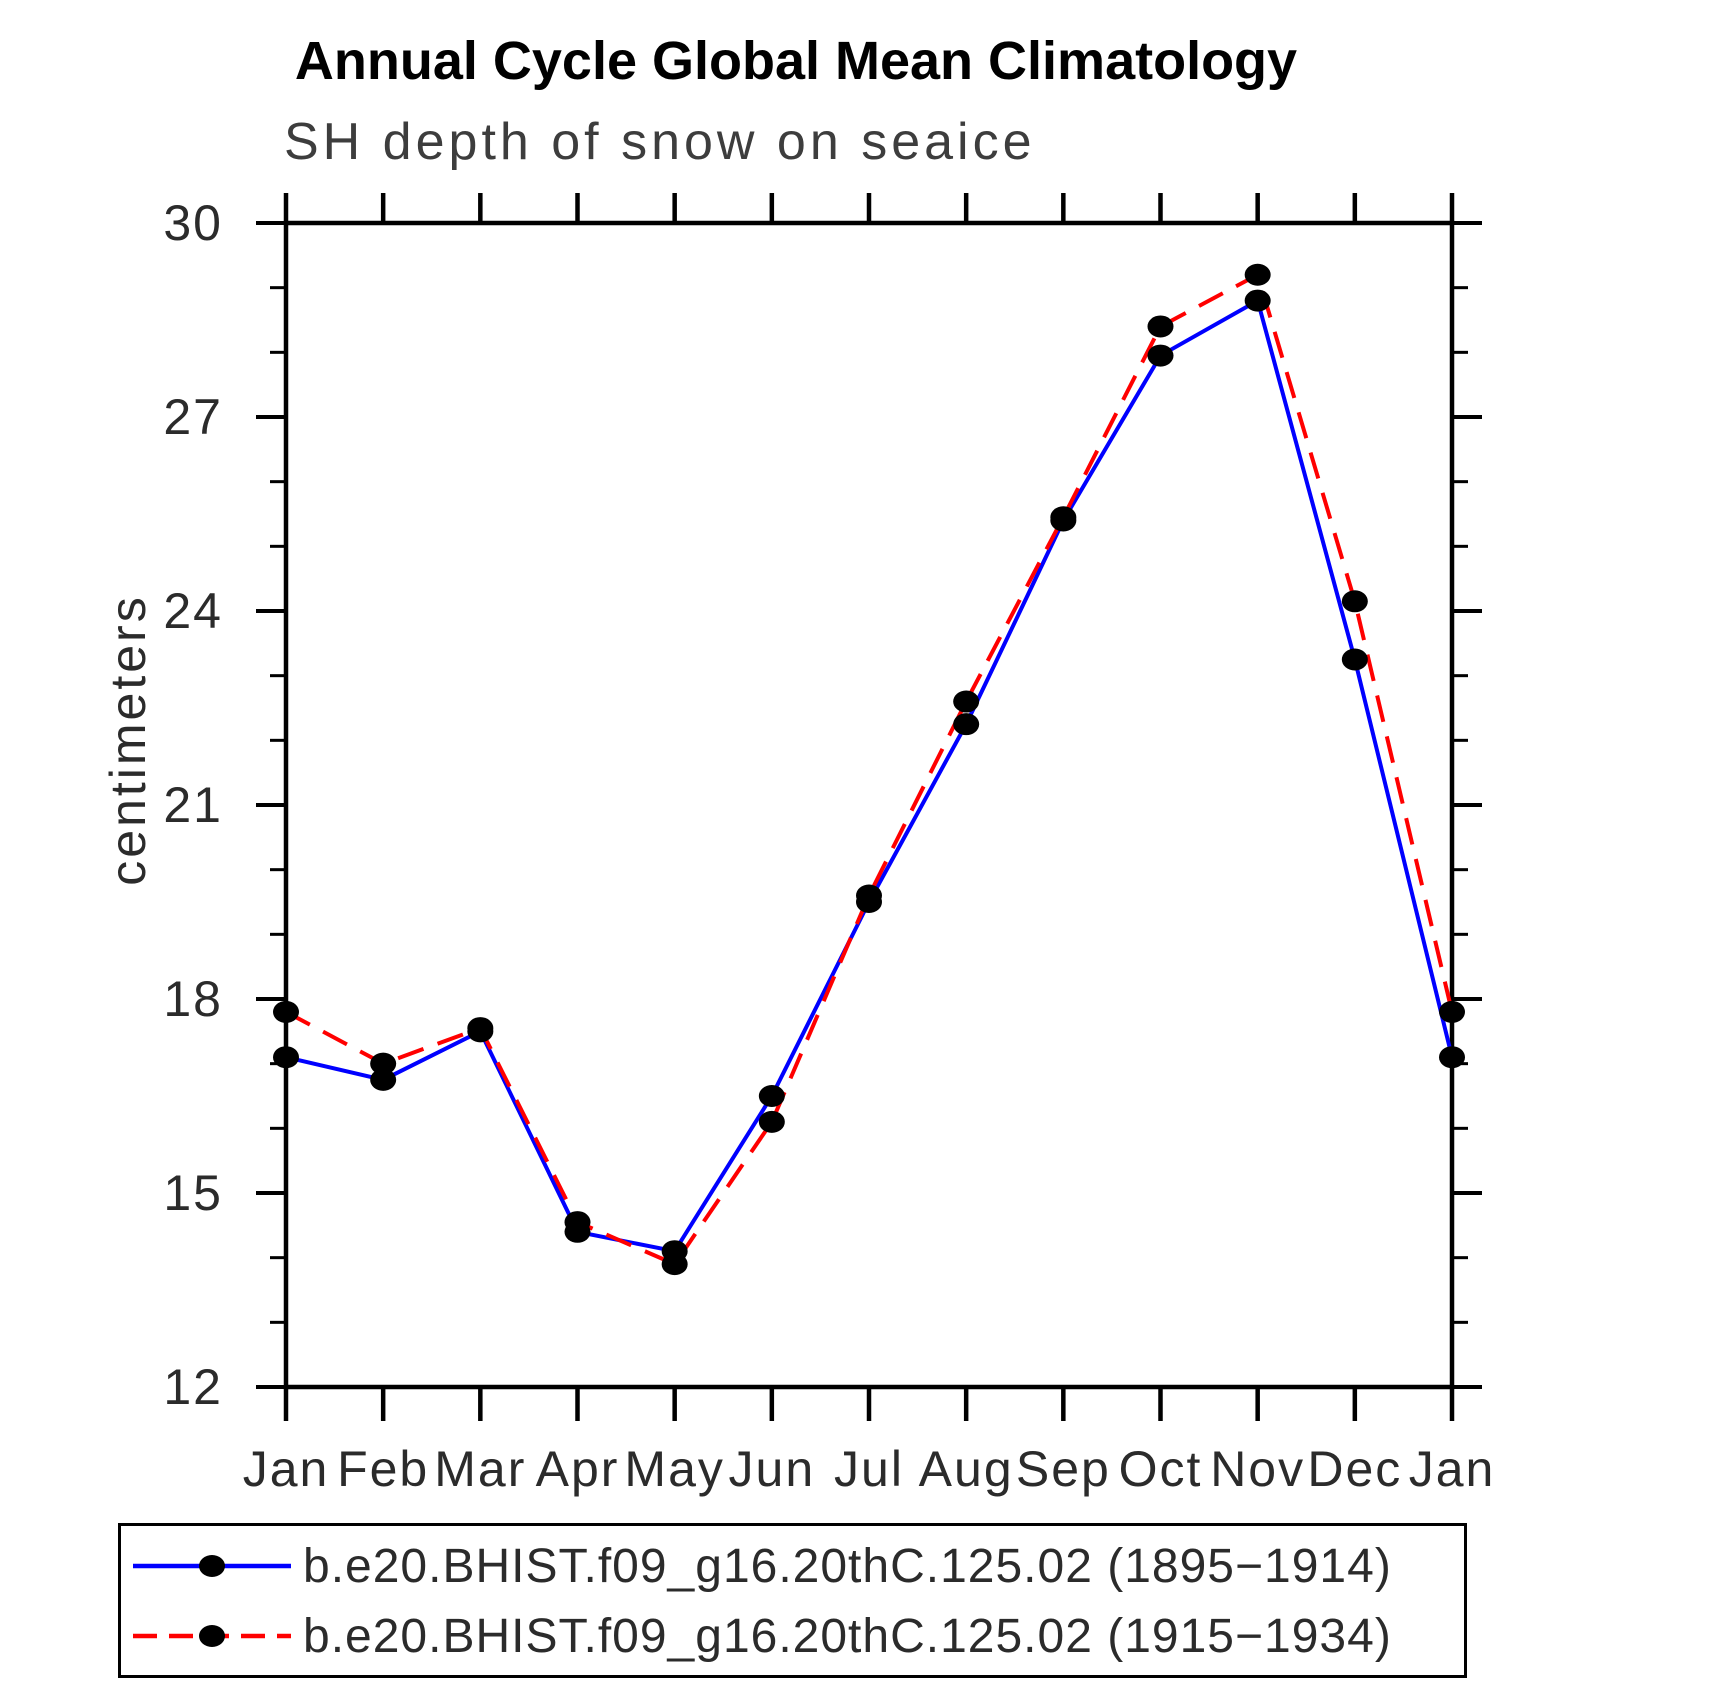 Image resolution: width=1710 pixels, height=1686 pixels. What do you see at coordinates (193, 805) in the screenshot?
I see `y-tick-label: 21` at bounding box center [193, 805].